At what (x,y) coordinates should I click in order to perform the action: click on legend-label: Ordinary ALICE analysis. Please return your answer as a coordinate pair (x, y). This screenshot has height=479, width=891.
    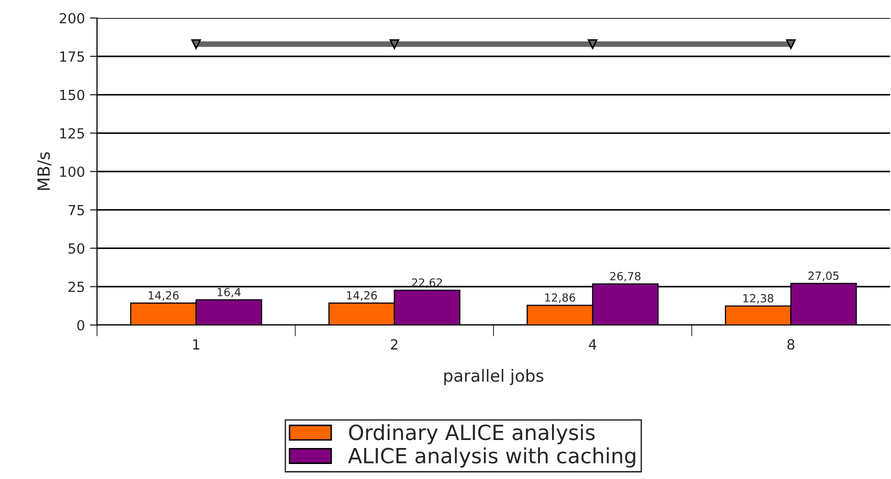
    Looking at the image, I should click on (472, 434).